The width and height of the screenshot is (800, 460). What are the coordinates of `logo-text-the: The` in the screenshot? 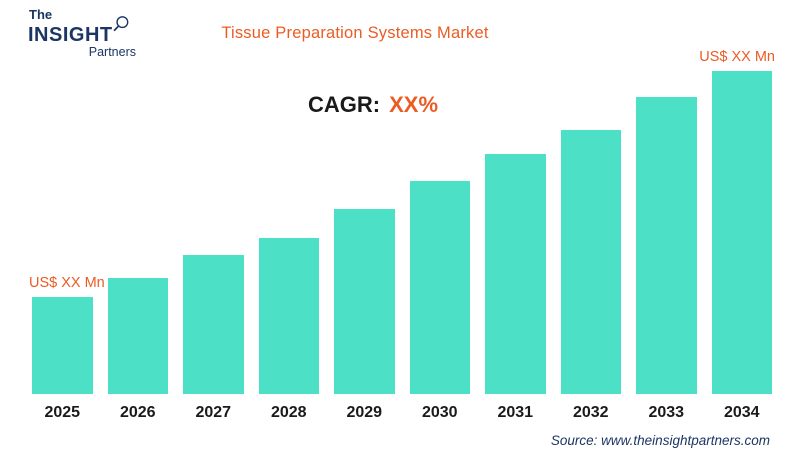 It's located at (41, 14).